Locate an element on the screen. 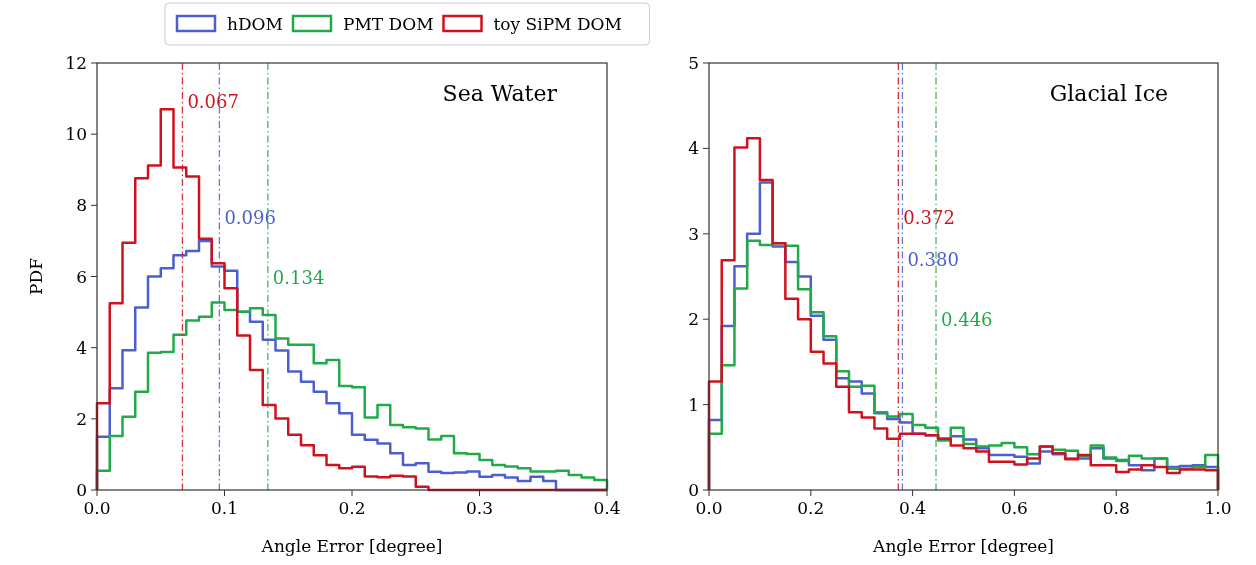 The width and height of the screenshot is (1256, 565). y-tick-label: 1 is located at coordinates (693, 404).